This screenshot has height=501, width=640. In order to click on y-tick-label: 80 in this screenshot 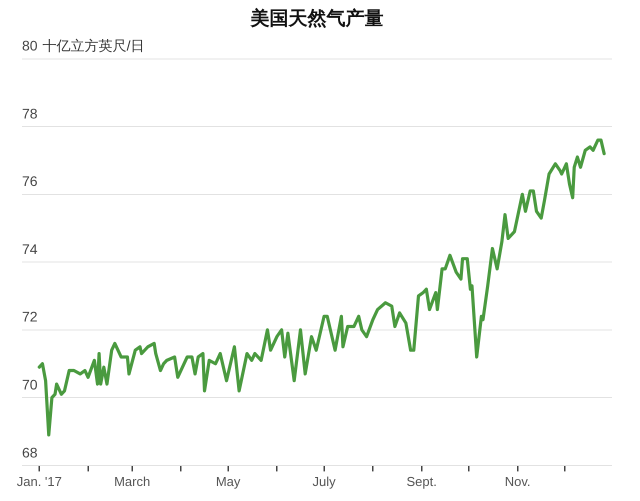, I will do `click(30, 46)`.